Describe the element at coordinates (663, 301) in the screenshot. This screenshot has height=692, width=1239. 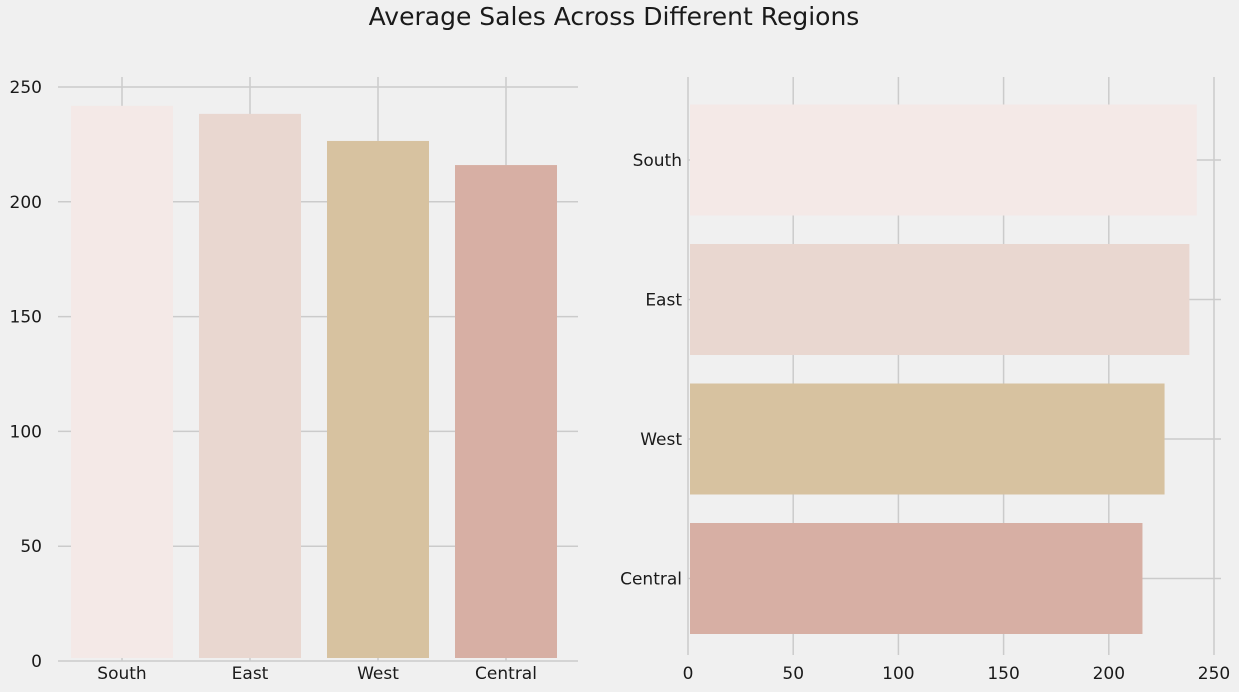
I see `y-tick-label: East` at that location.